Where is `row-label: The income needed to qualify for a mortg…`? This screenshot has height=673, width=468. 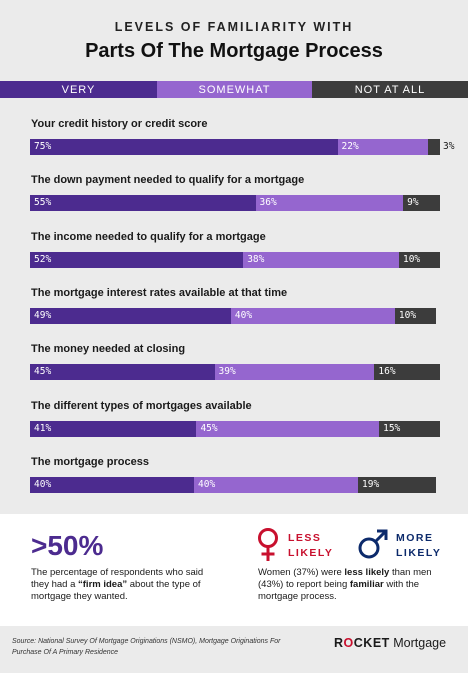
row-label: The income needed to qualify for a mortg… is located at coordinates (148, 236).